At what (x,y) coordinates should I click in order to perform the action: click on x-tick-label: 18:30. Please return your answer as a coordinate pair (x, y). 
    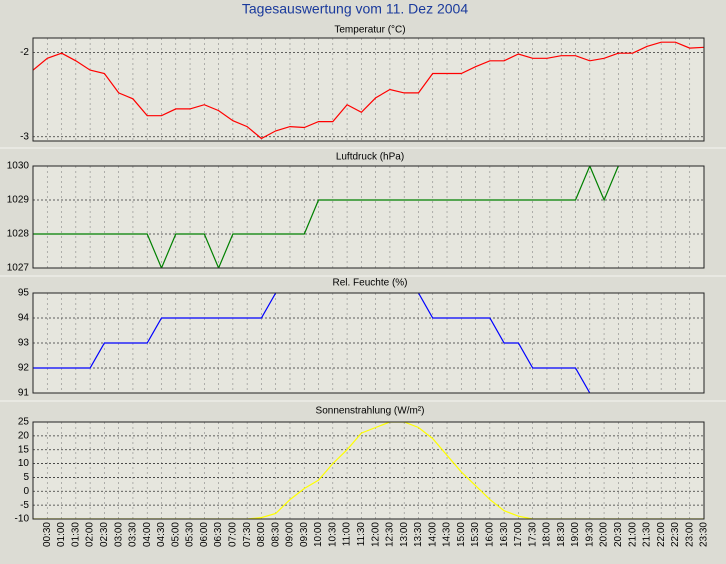
    Looking at the image, I should click on (561, 534).